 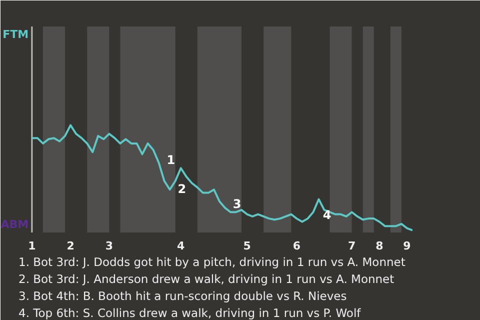 I want to click on text: ABM, so click(x=14, y=224).